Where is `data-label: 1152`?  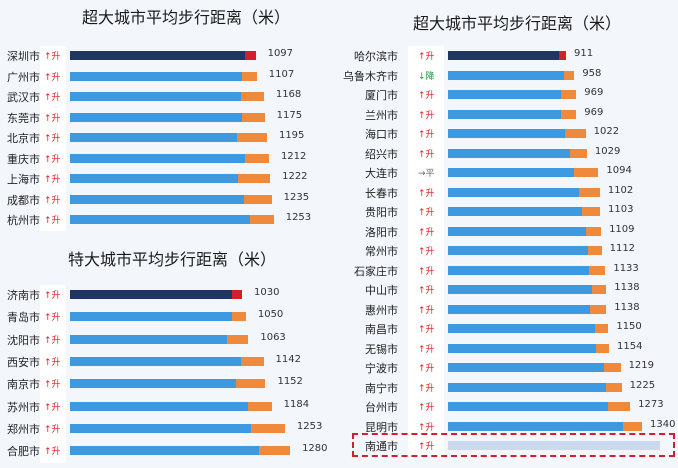
data-label: 1152 is located at coordinates (290, 382).